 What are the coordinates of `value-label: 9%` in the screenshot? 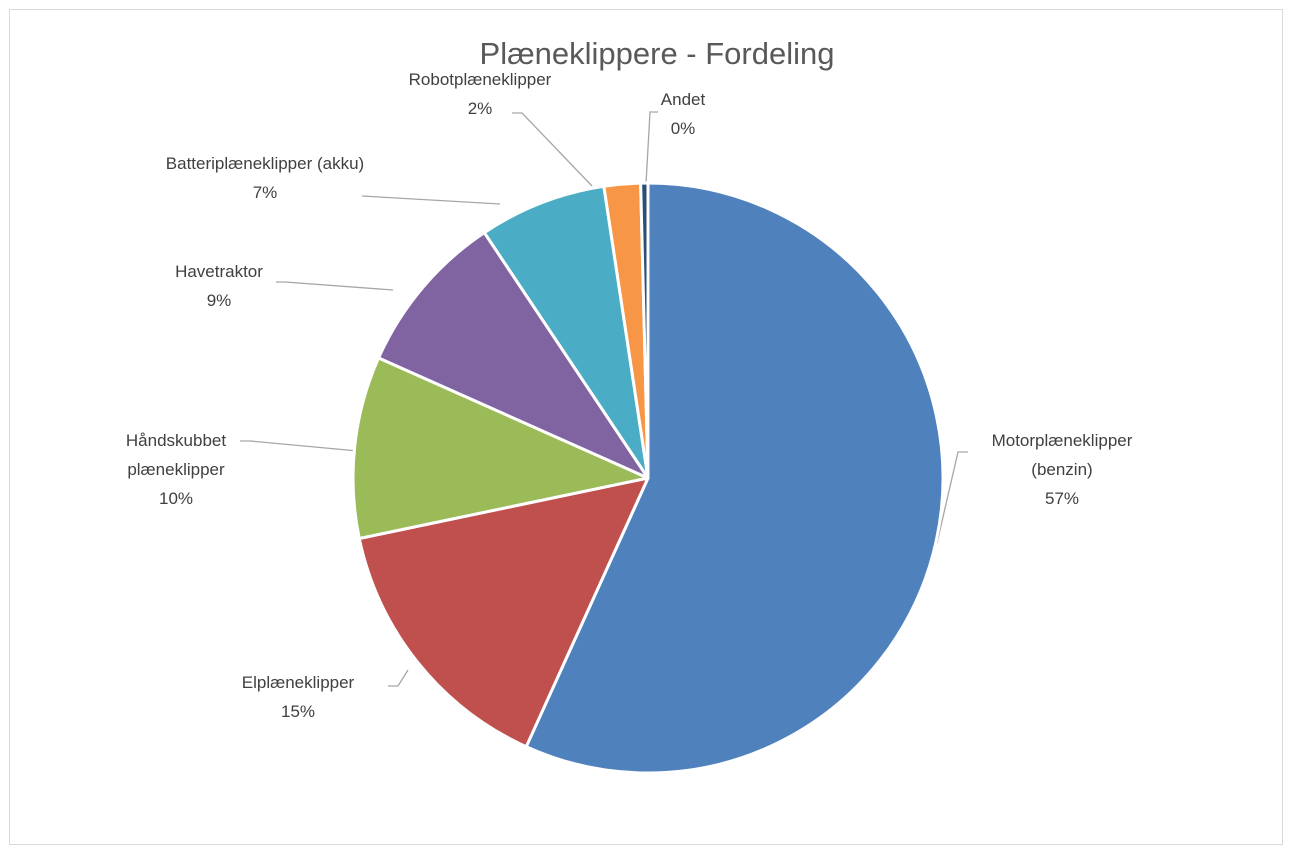 It's located at (219, 300).